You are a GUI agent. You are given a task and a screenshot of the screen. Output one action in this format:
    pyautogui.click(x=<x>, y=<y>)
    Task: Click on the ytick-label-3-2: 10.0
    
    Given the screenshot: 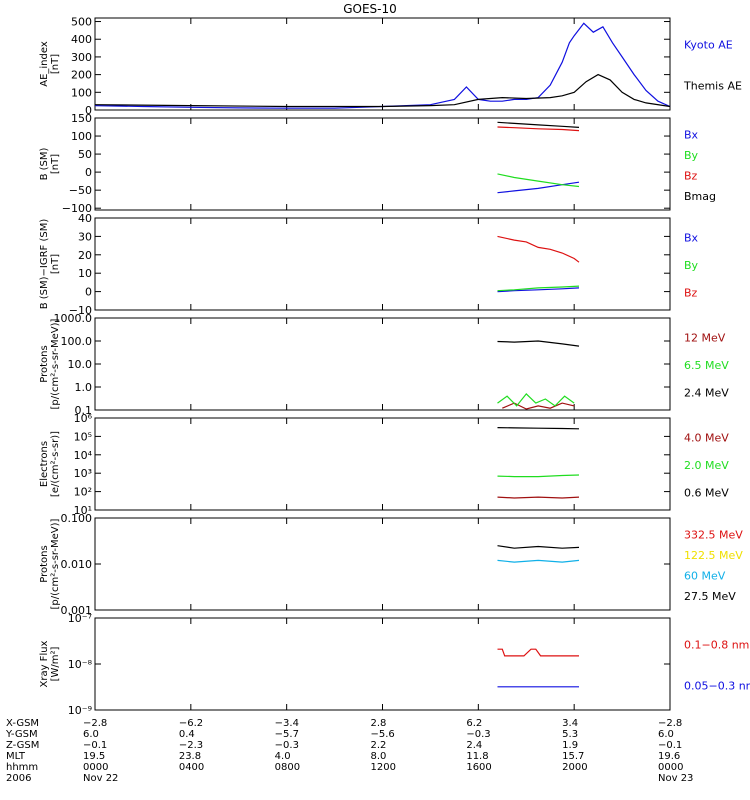 What is the action you would take?
    pyautogui.click(x=80, y=364)
    